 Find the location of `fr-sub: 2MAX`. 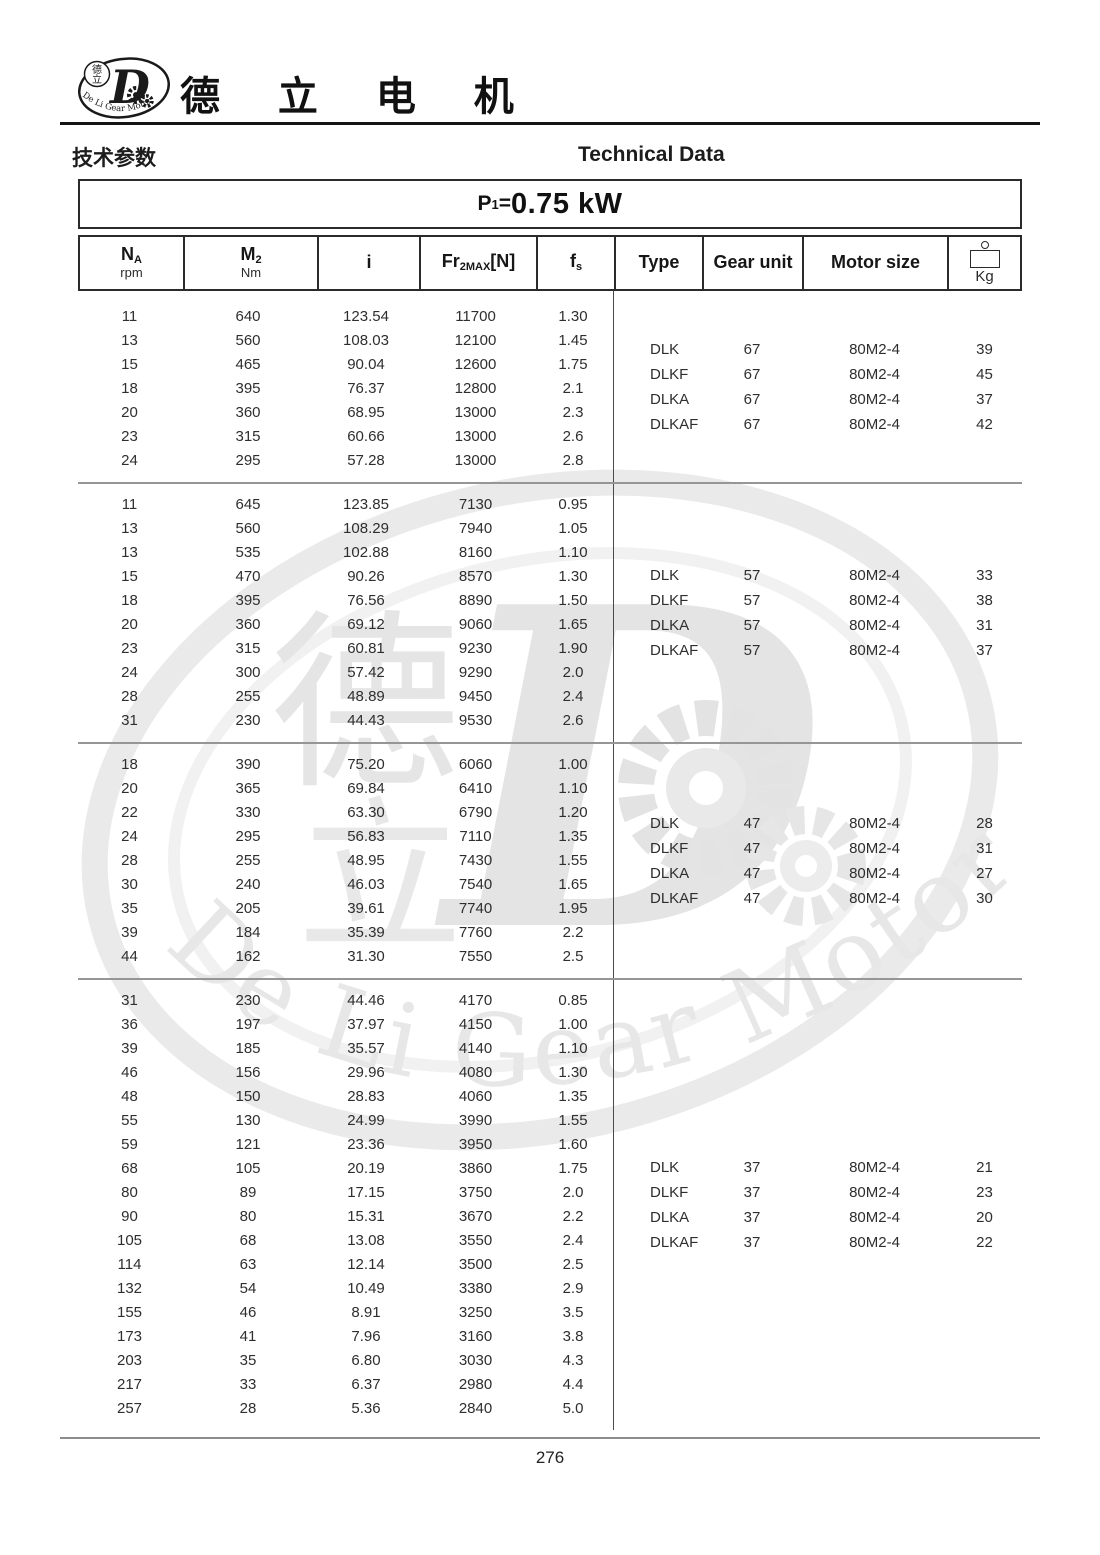

fr-sub: 2MAX is located at coordinates (475, 267).